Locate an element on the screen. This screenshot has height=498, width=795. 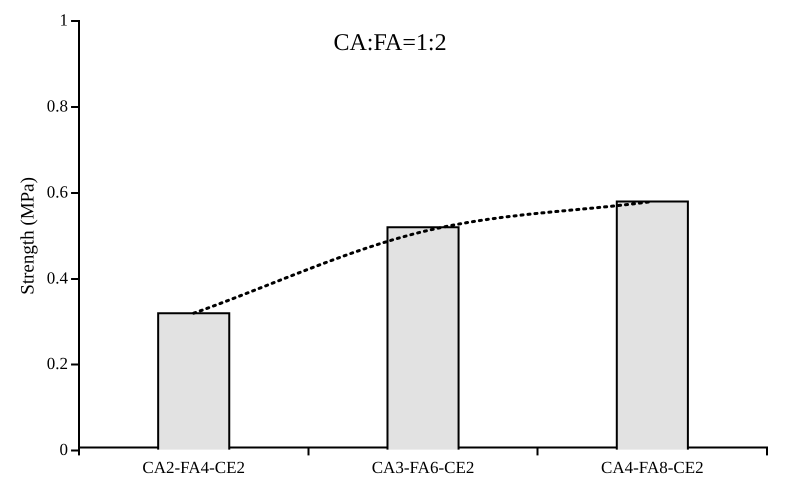
y-tick-label: 0.4 is located at coordinates (57, 278).